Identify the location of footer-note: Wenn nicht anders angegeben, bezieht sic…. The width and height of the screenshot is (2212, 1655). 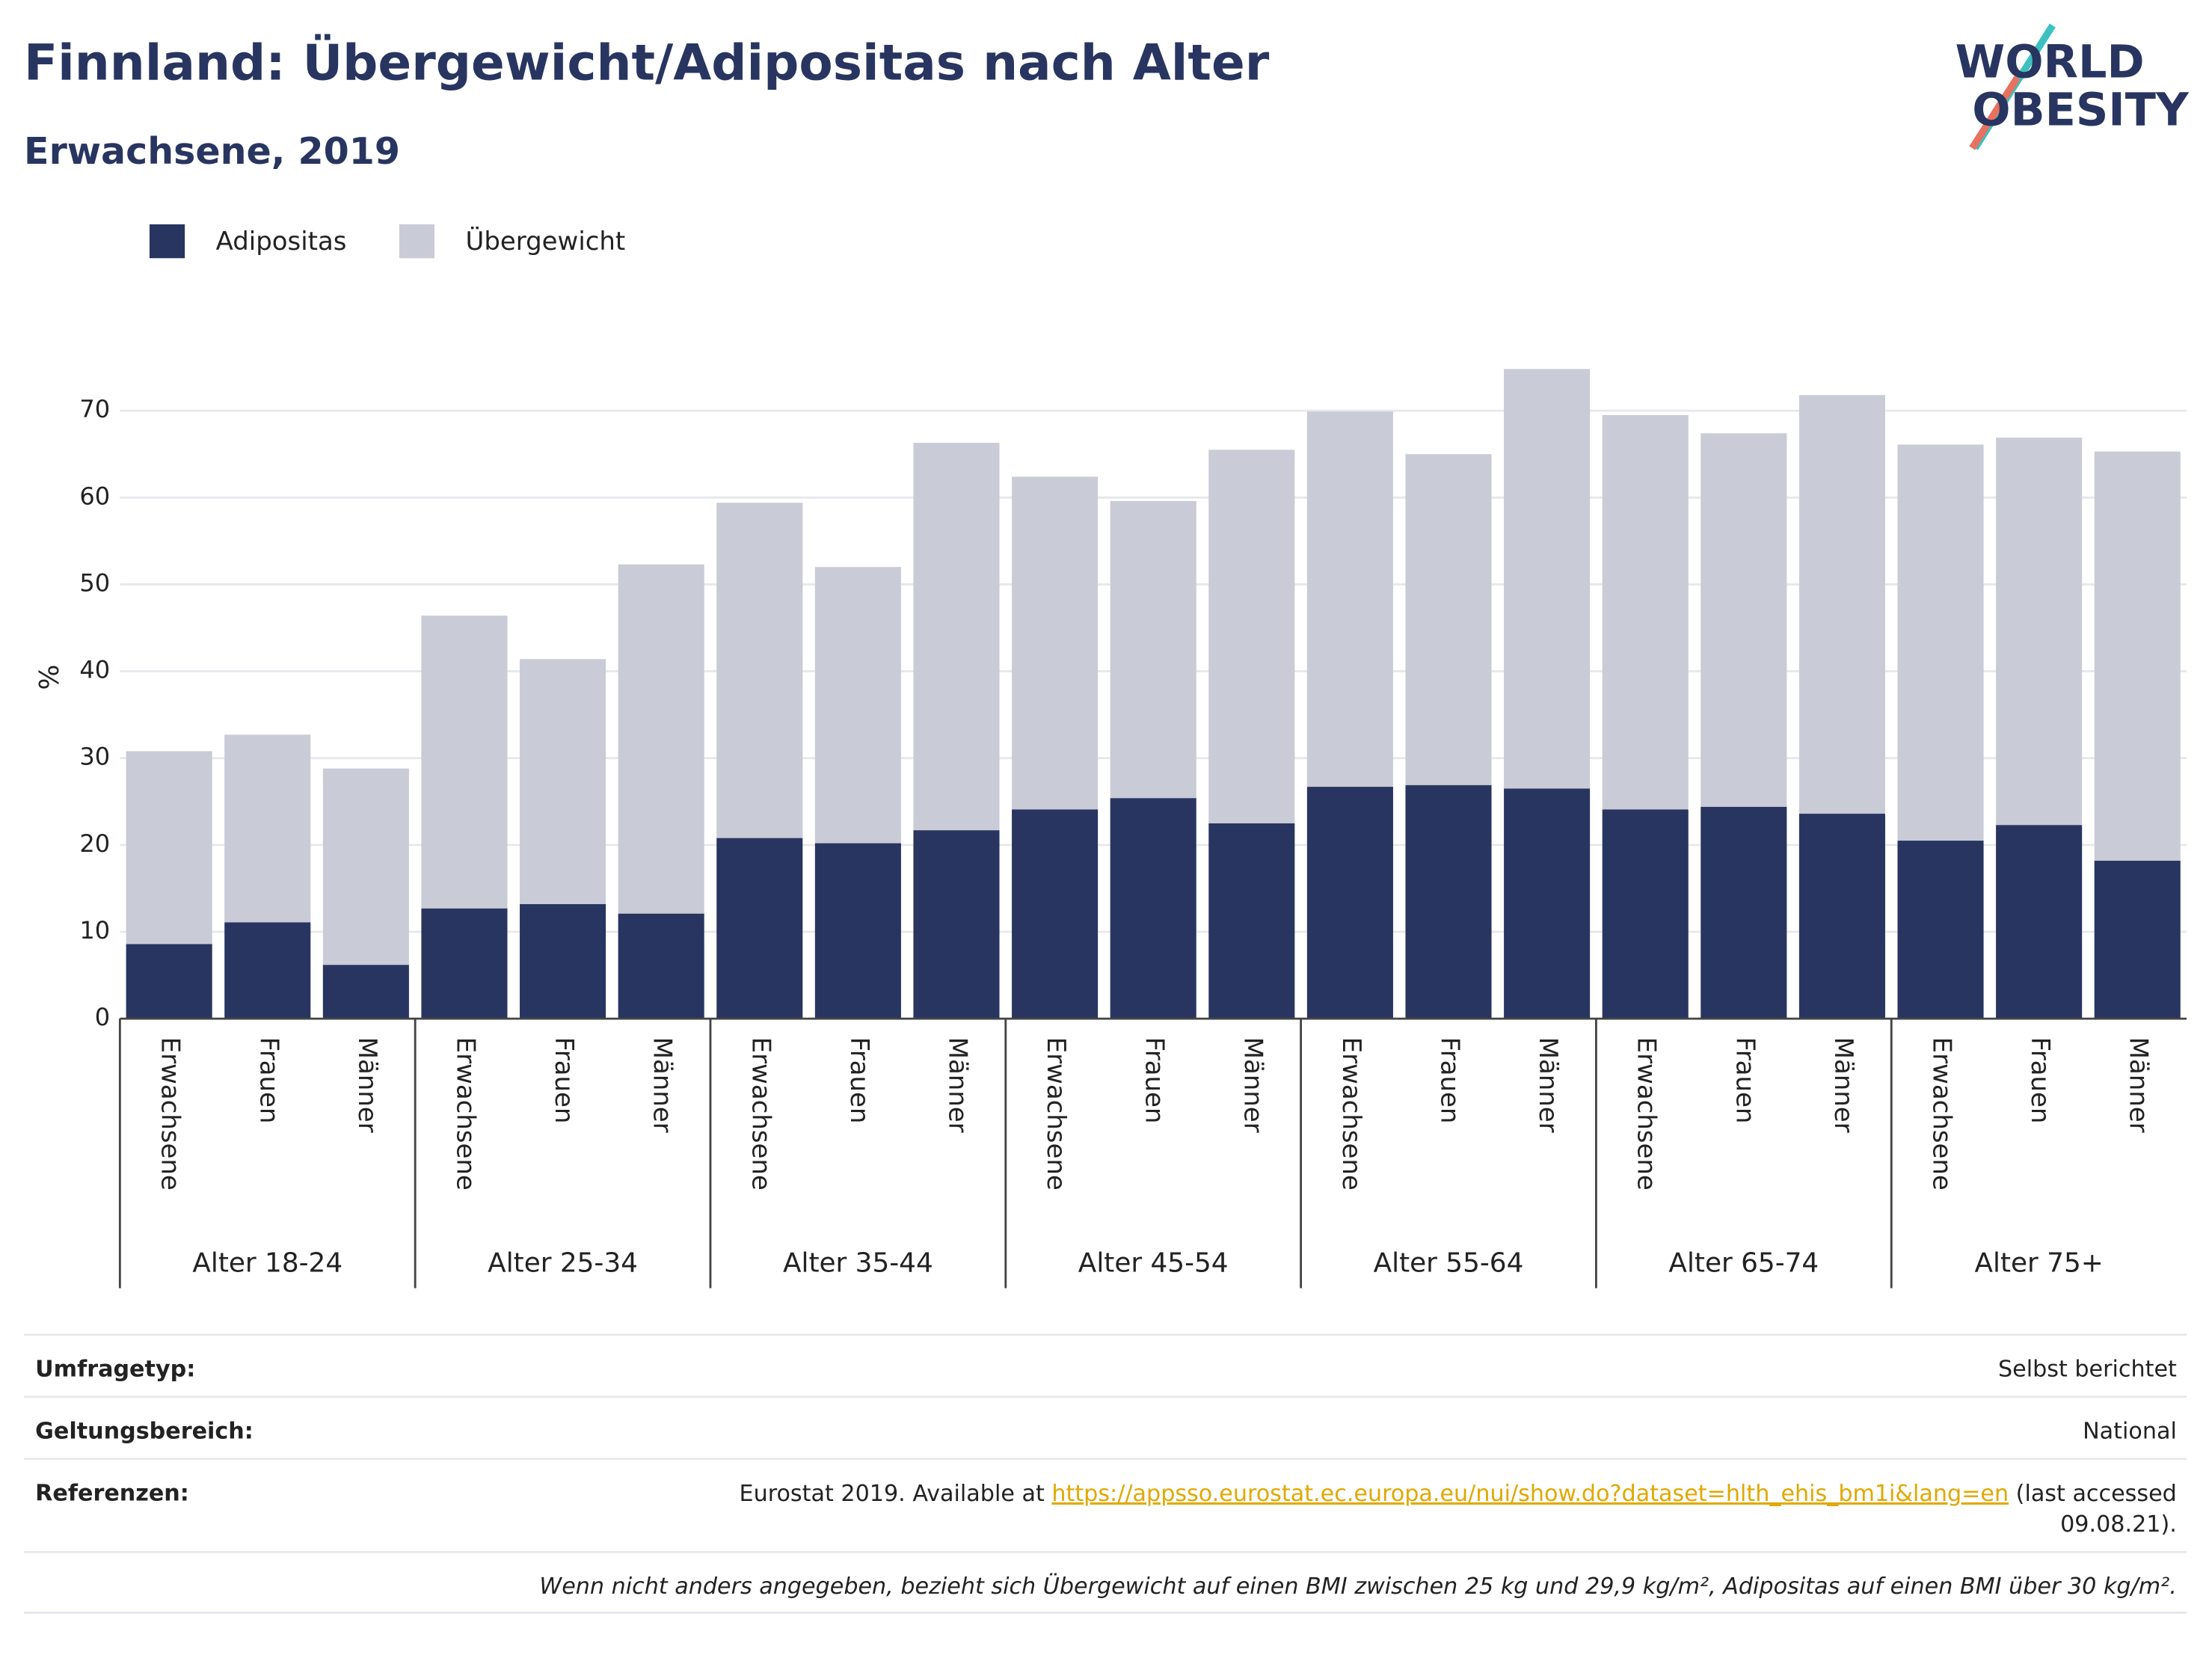
(1357, 1586).